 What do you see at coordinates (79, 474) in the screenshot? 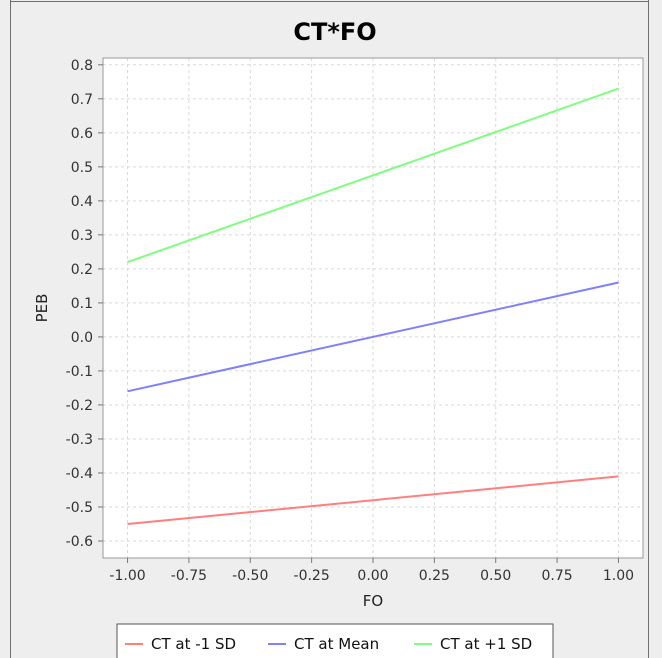
I see `y-tick-label: -0.4` at bounding box center [79, 474].